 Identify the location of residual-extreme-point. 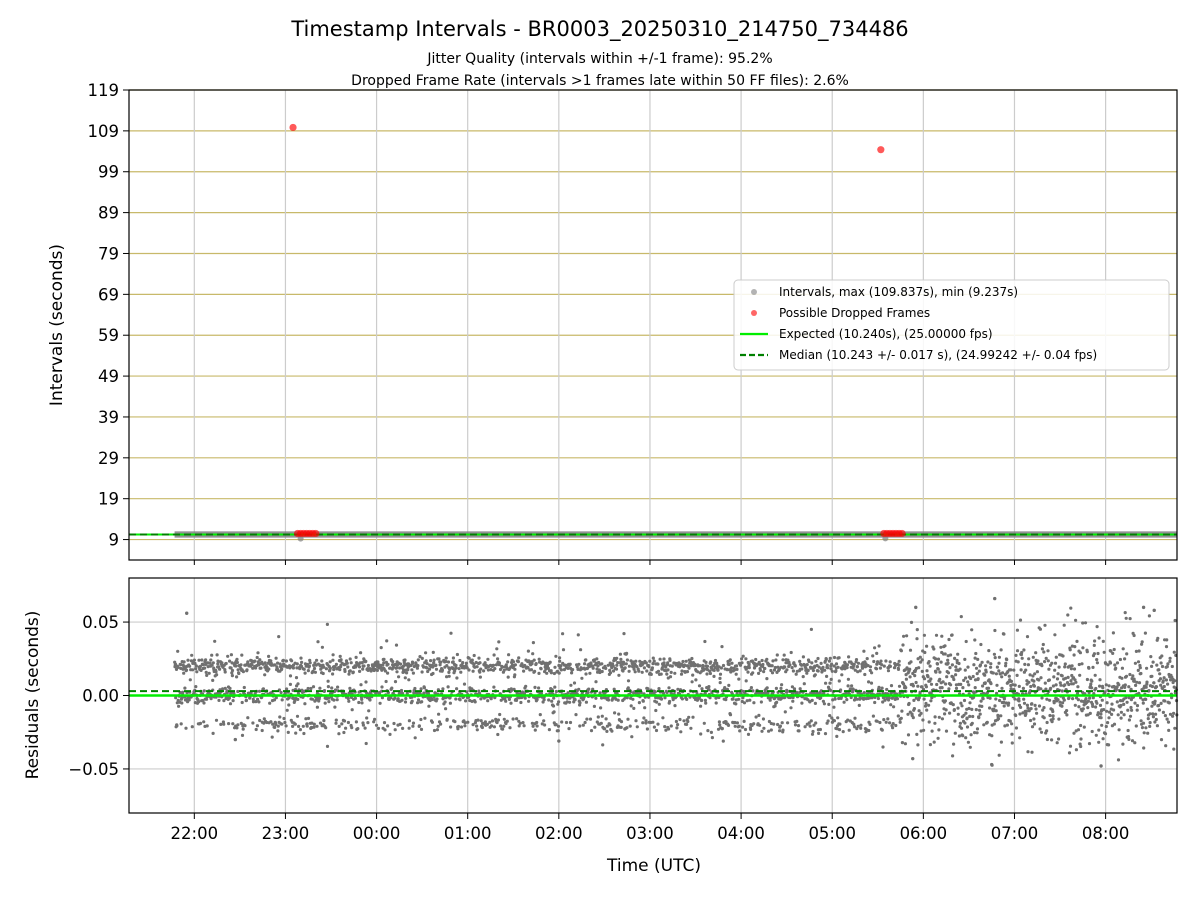
(913, 758).